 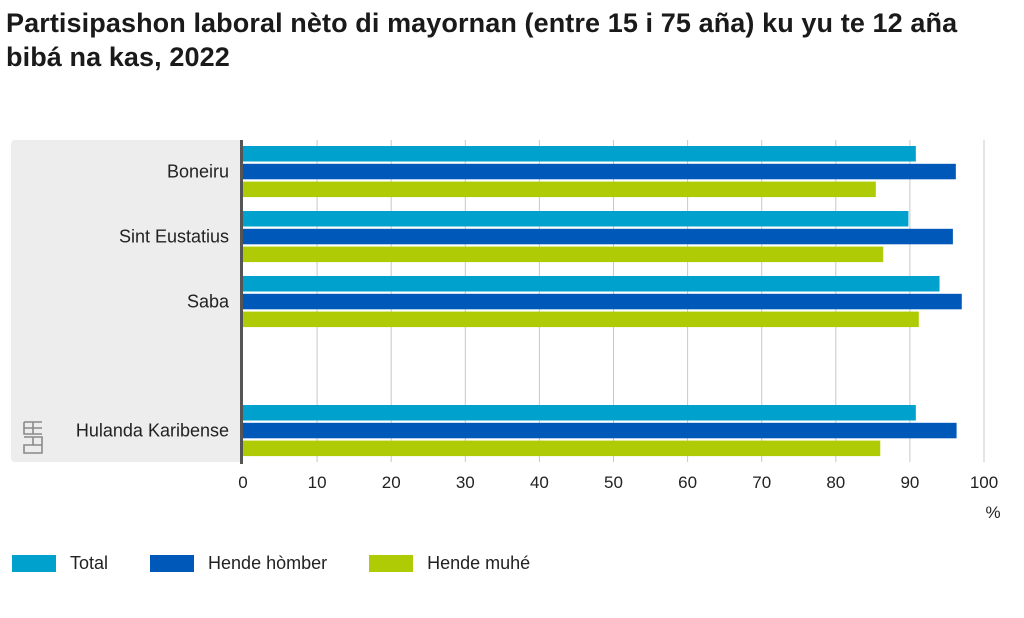 I want to click on x-tick-label: 30, so click(x=465, y=482).